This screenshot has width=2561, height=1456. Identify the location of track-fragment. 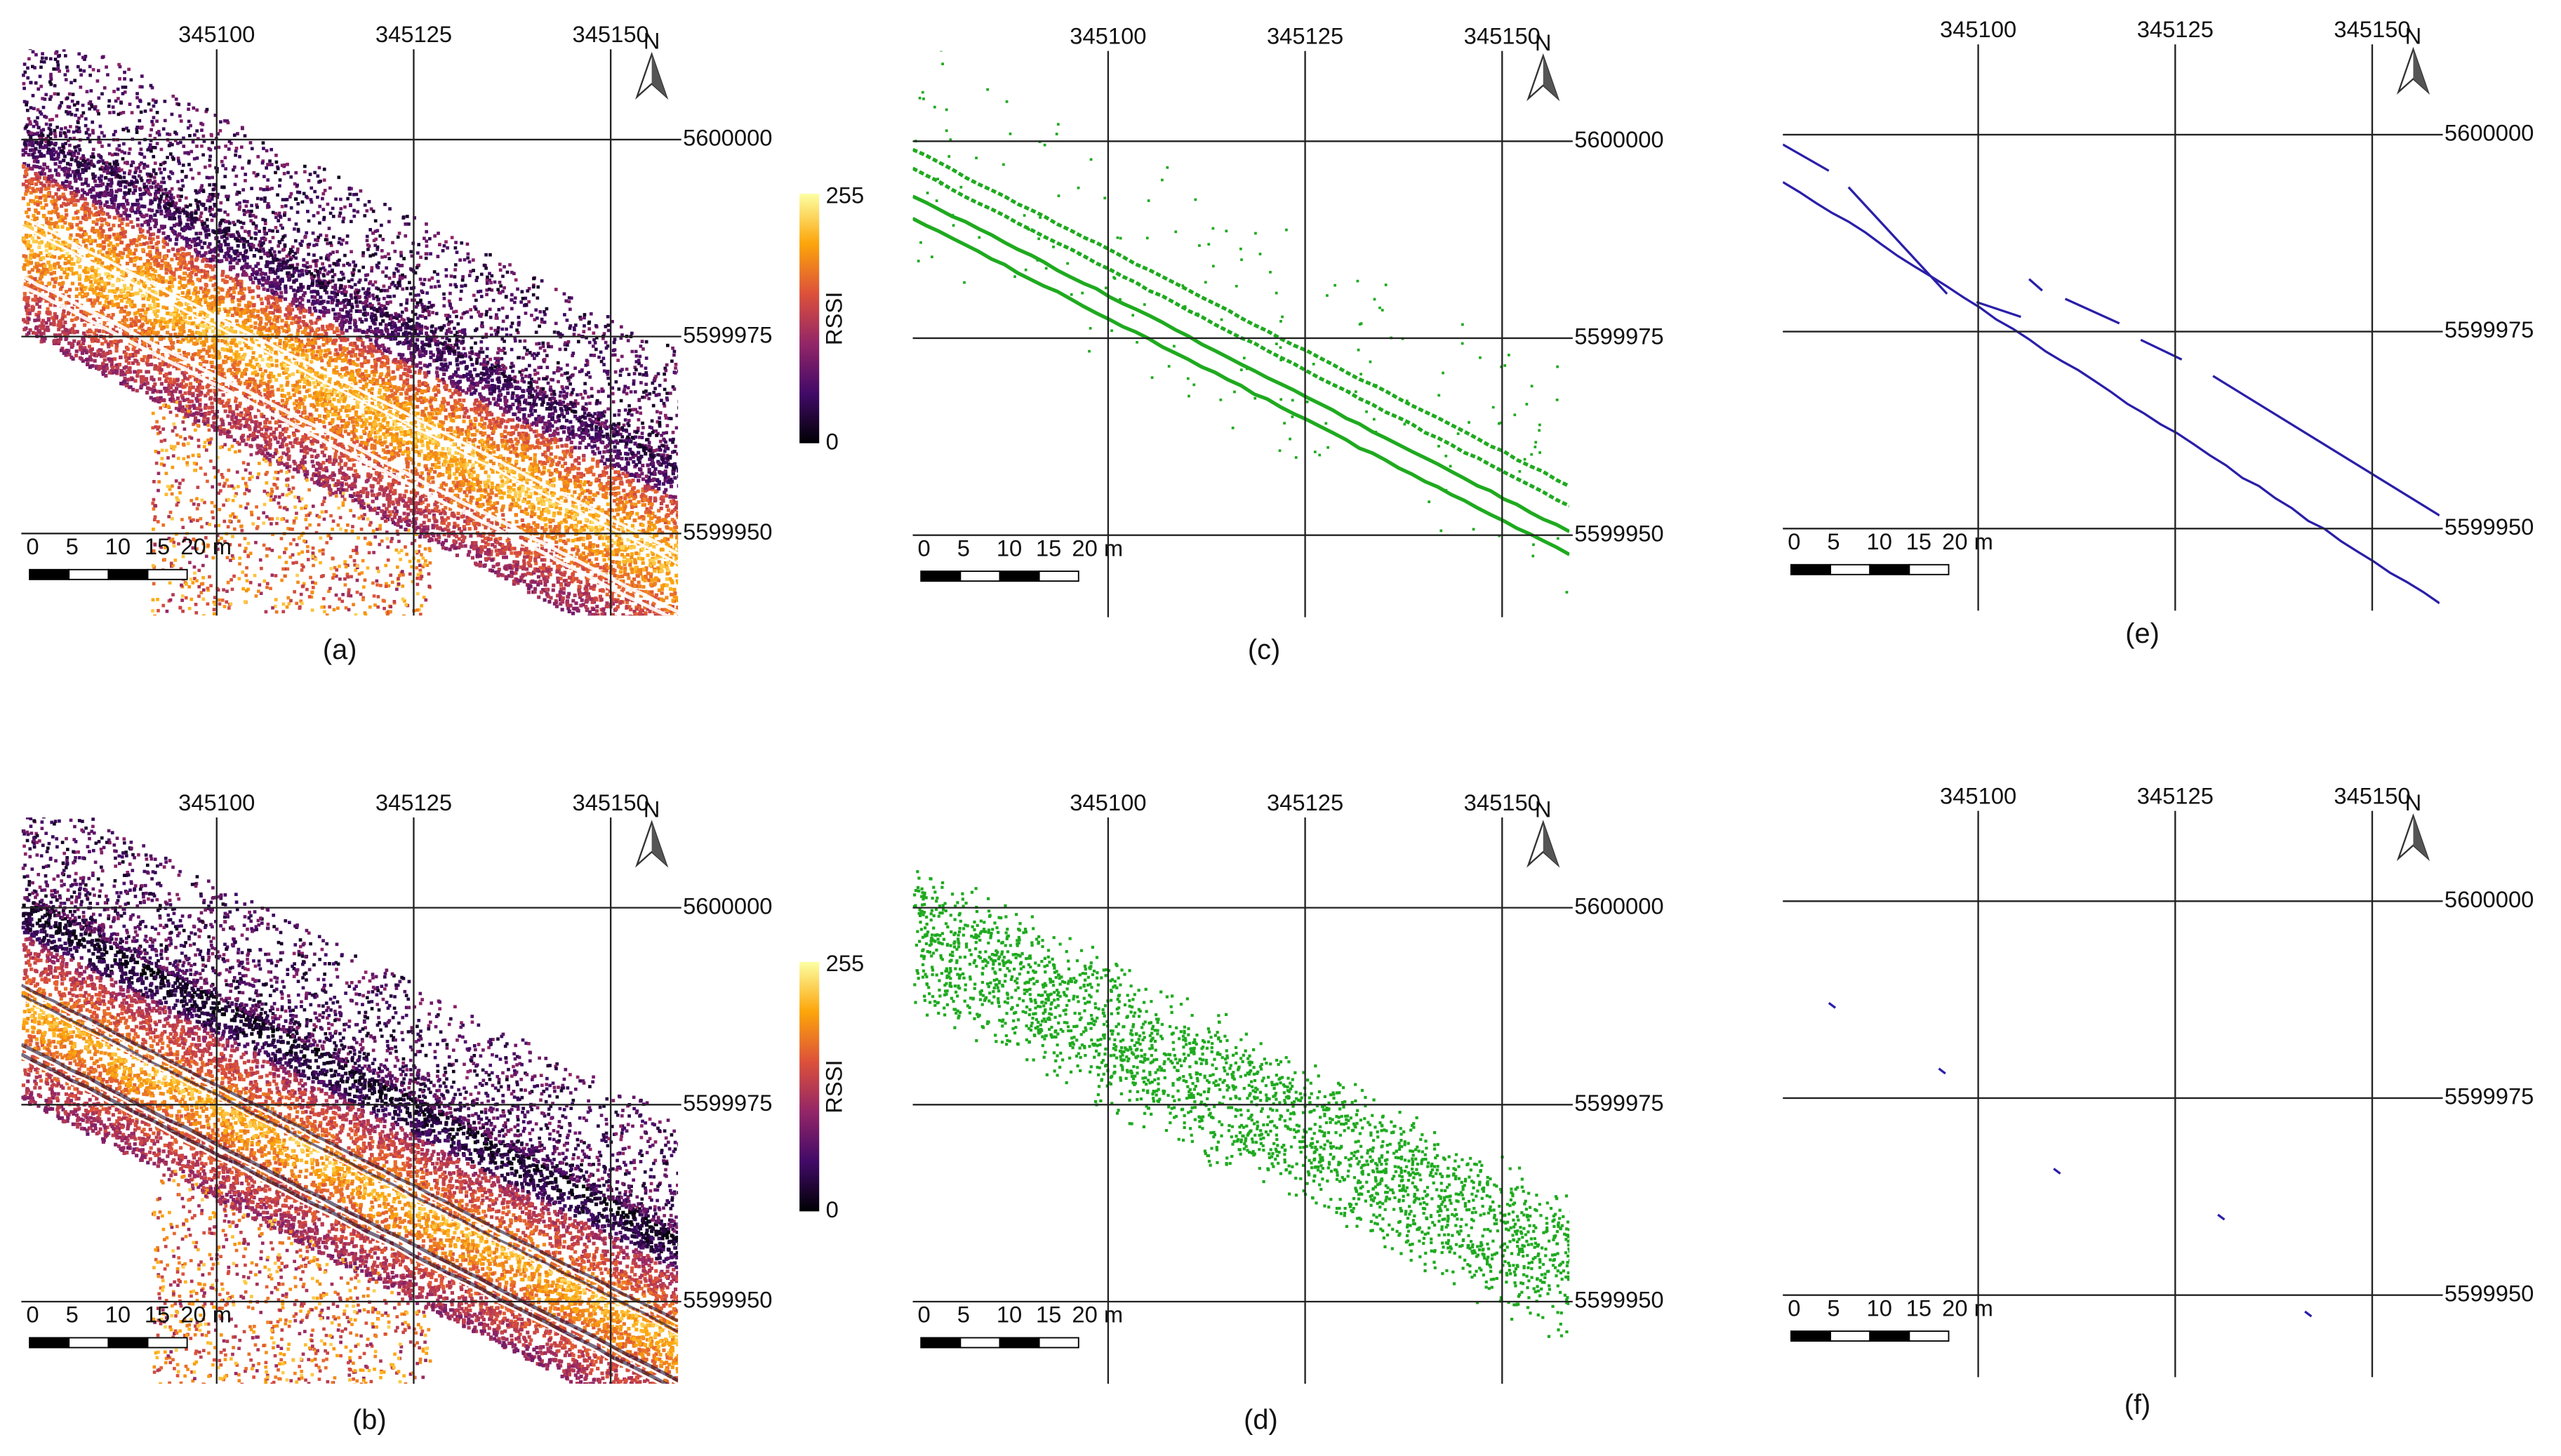
(2057, 1171).